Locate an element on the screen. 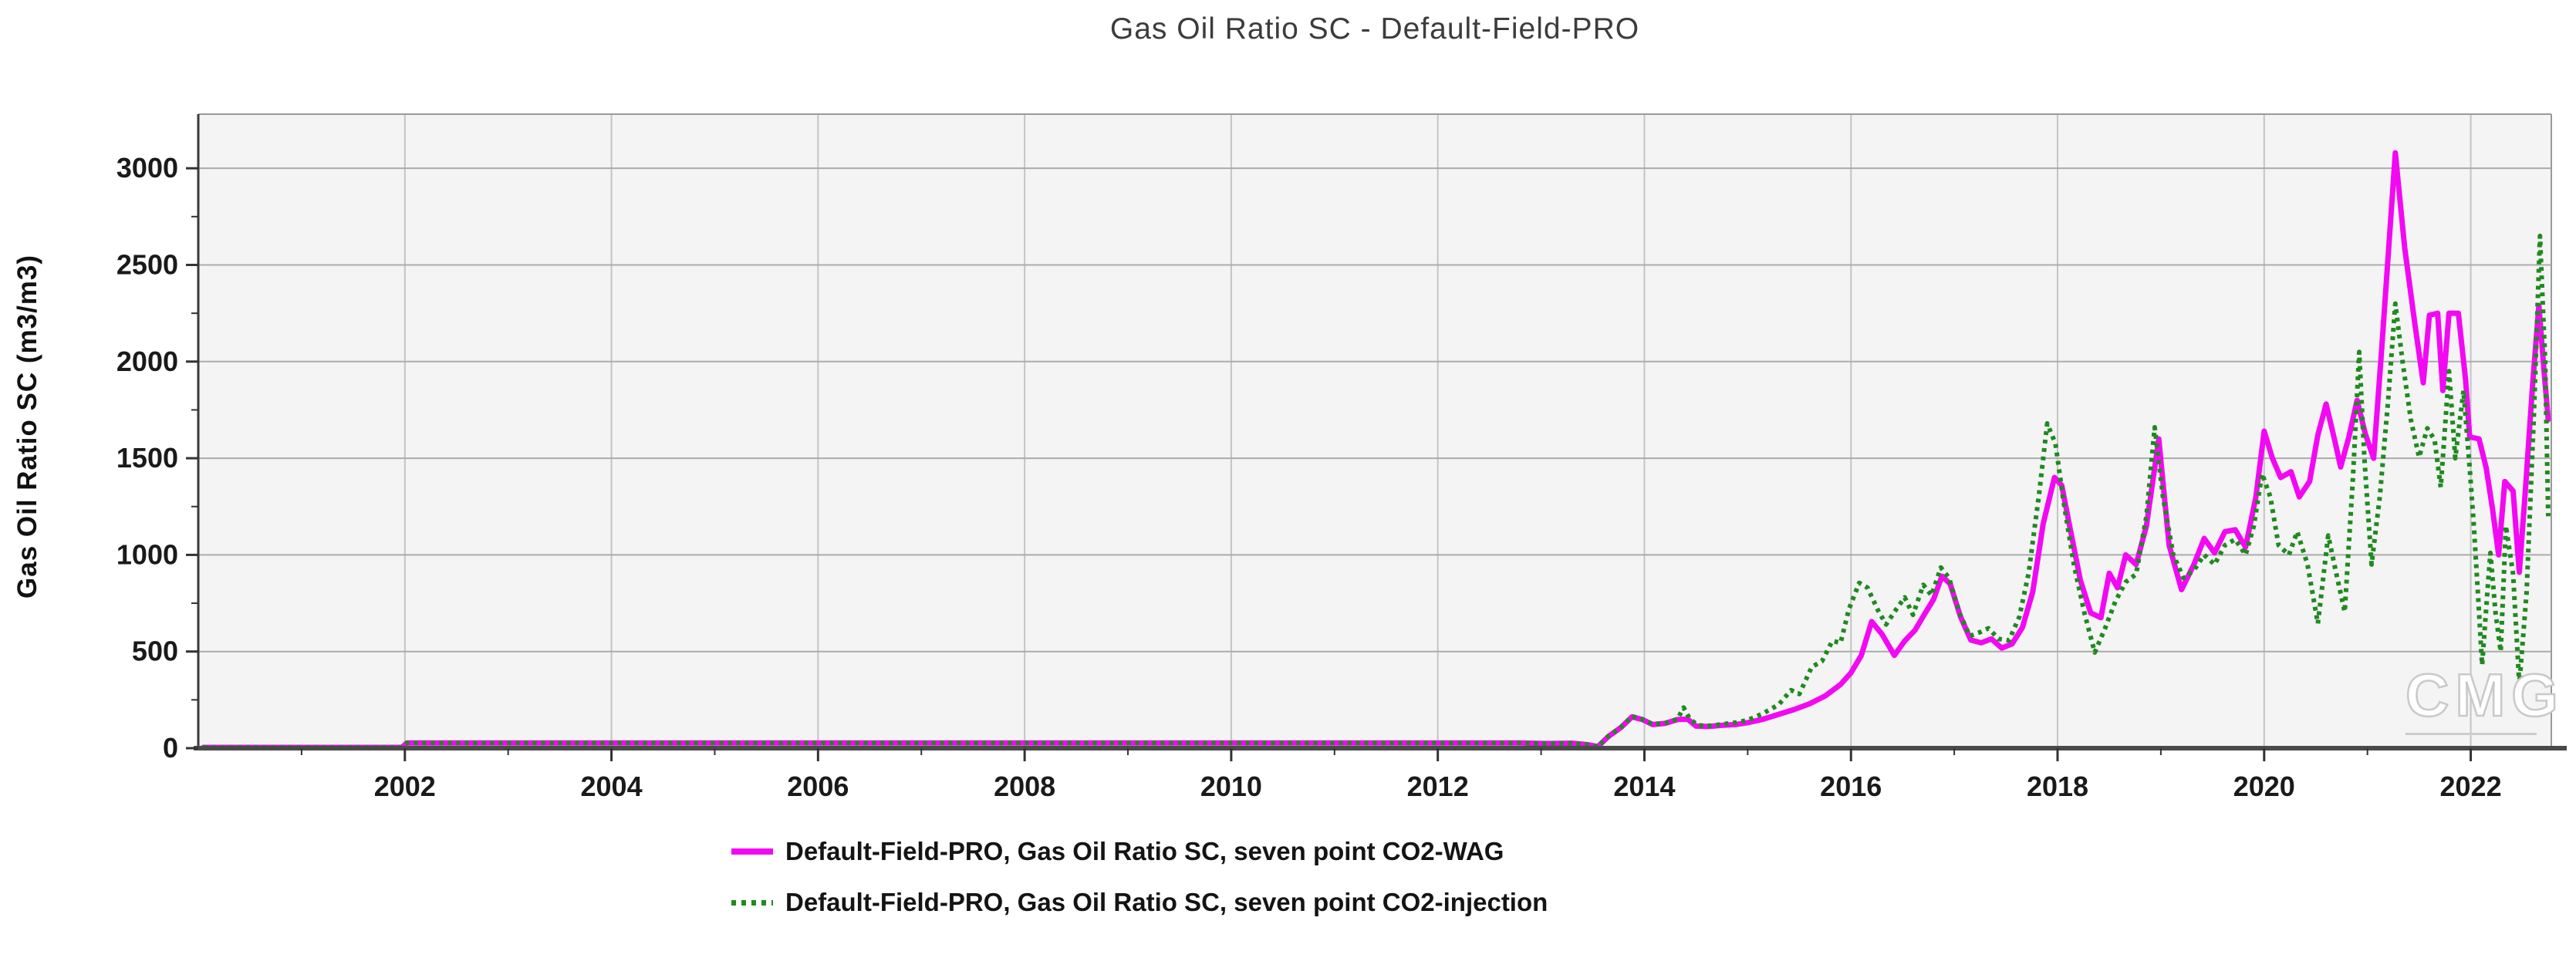 The width and height of the screenshot is (2576, 968). x-tick-label: 2014 is located at coordinates (1644, 786).